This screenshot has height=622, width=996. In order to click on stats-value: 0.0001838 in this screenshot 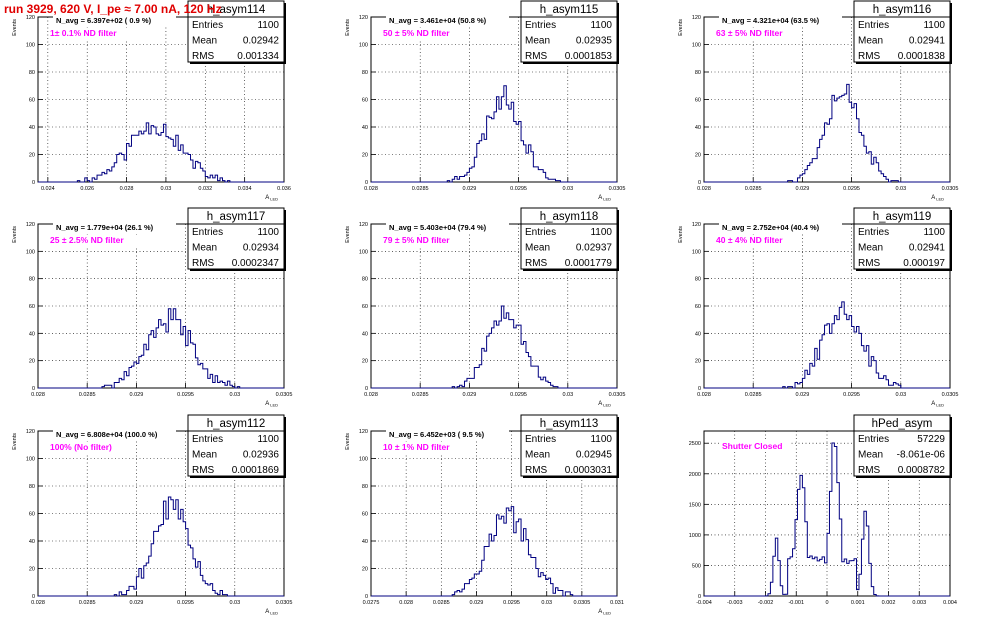, I will do `click(922, 56)`.